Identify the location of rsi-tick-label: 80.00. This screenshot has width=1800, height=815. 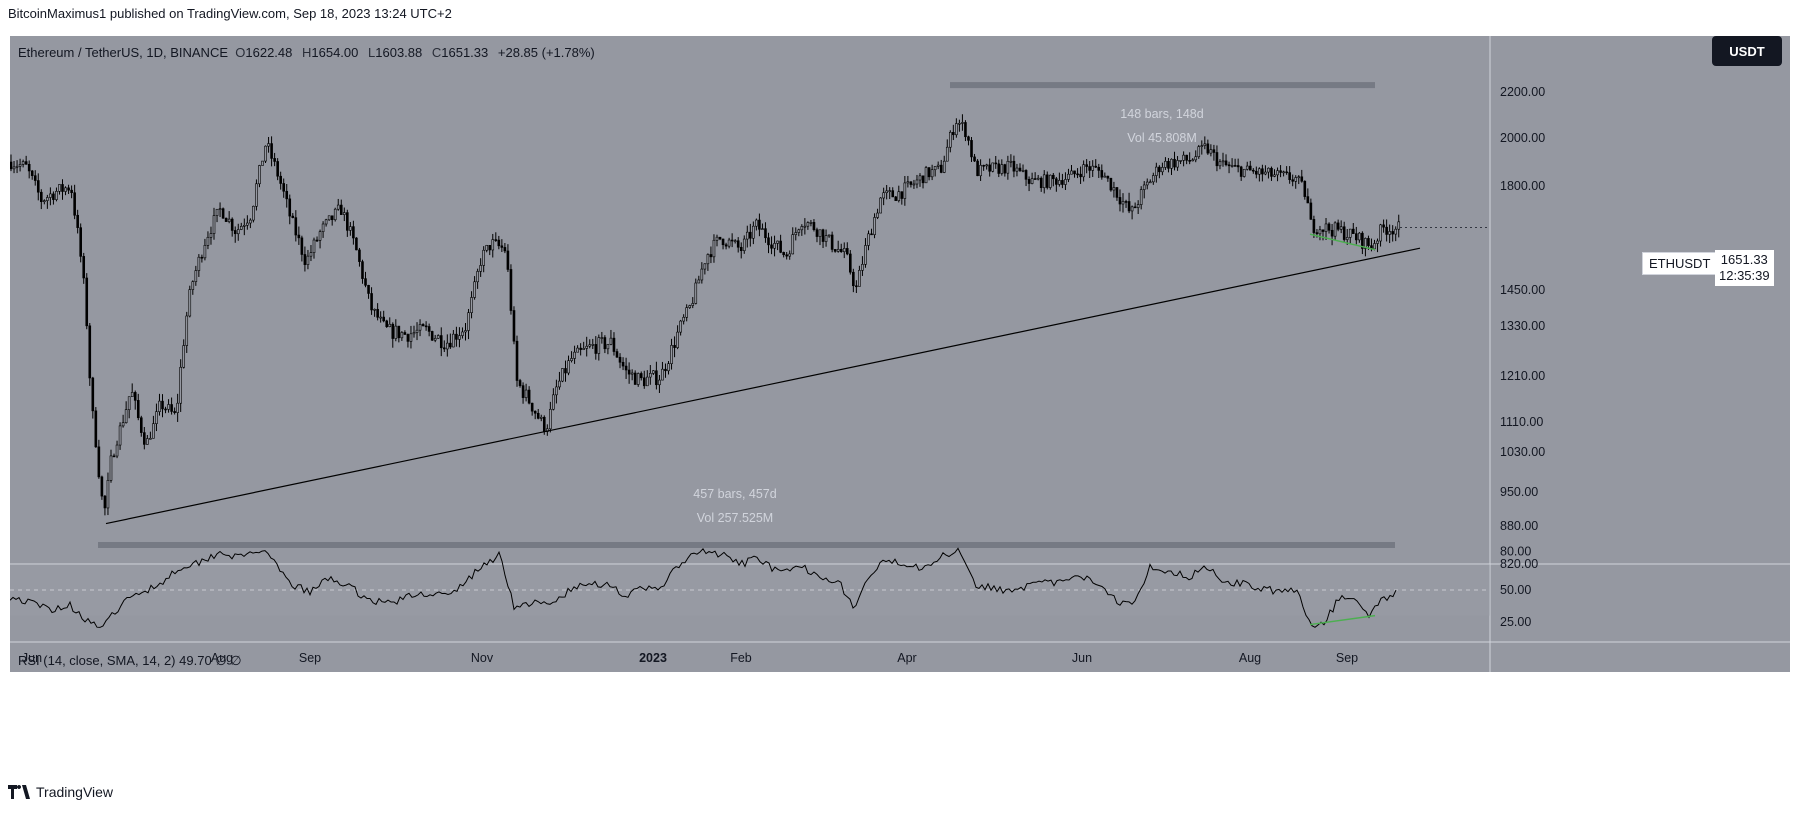
(1515, 552).